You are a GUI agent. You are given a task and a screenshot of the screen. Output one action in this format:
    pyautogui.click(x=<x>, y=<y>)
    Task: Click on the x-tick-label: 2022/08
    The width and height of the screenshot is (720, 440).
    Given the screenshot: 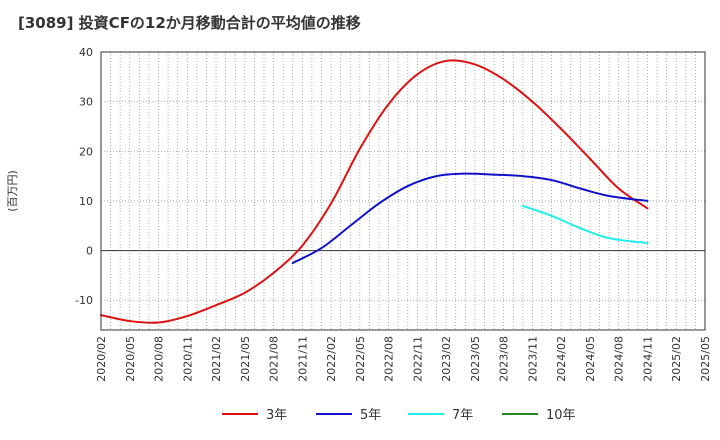 What is the action you would take?
    pyautogui.click(x=389, y=359)
    